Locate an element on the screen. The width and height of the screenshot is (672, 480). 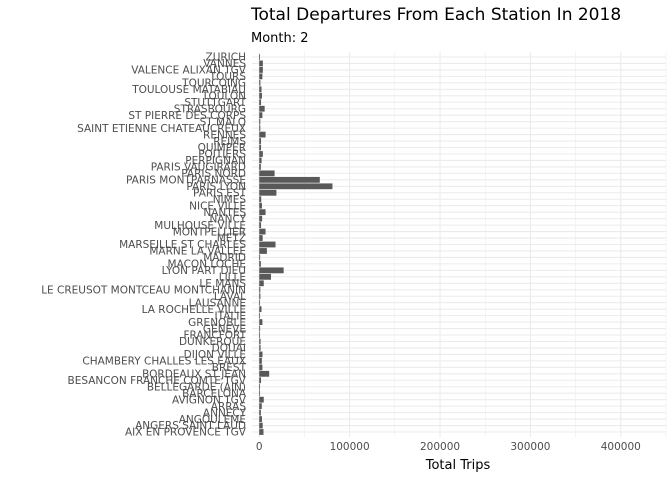
y-tick-label: PARIS EST is located at coordinates (220, 193).